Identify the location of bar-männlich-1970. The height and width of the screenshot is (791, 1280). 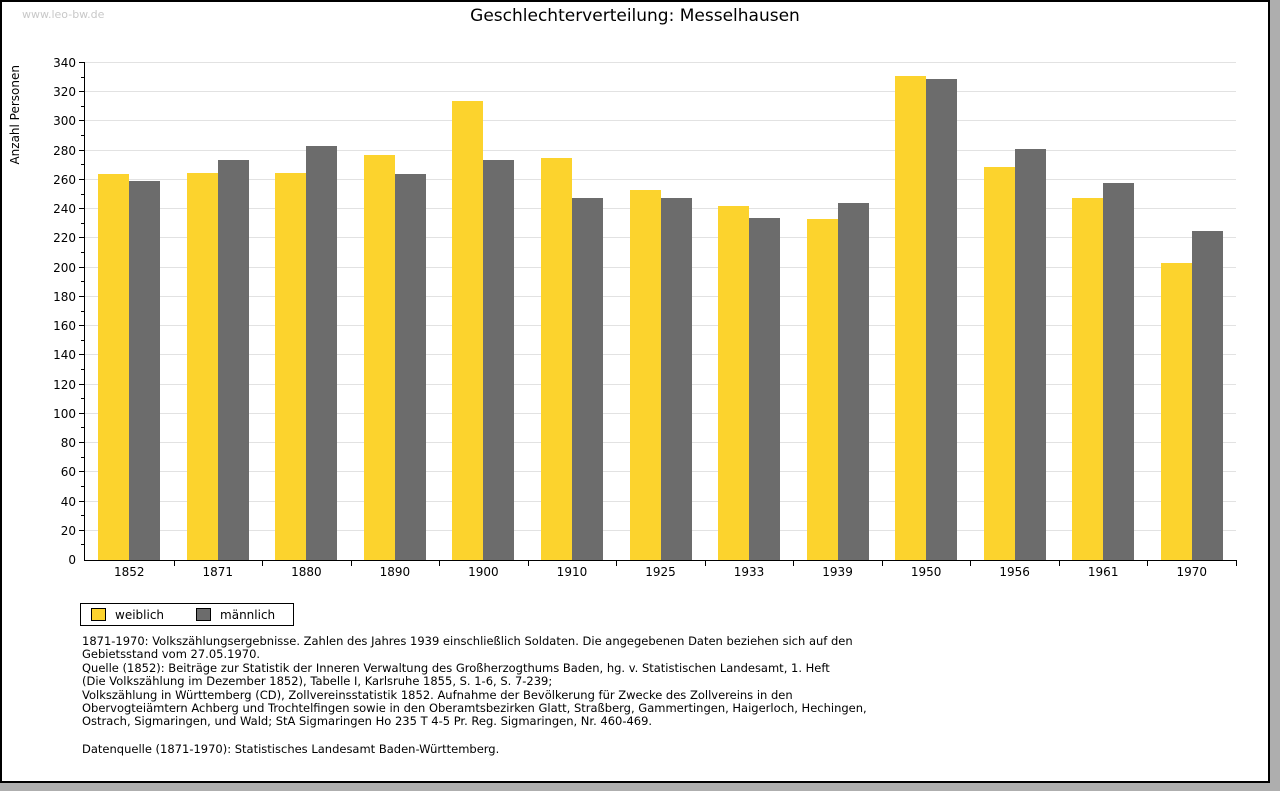
(1207, 395).